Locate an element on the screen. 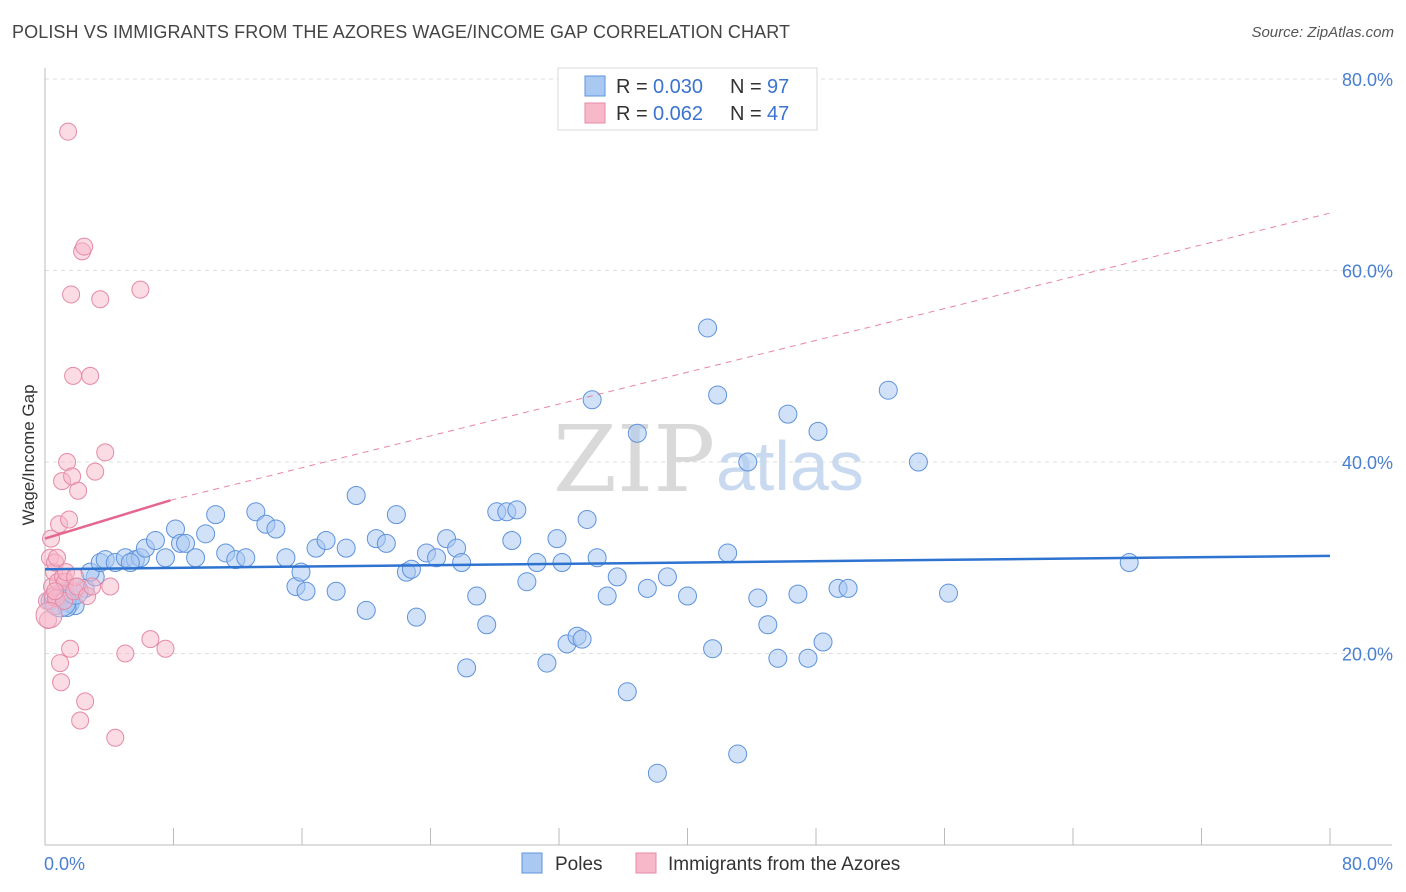  legend-n-label-2: N = is located at coordinates (746, 114).